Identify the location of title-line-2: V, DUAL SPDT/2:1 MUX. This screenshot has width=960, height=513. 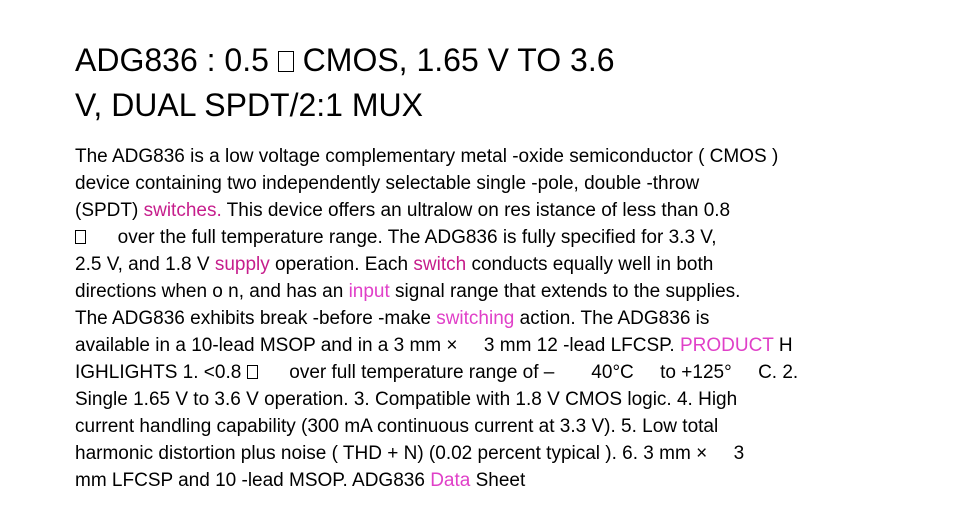
(249, 105).